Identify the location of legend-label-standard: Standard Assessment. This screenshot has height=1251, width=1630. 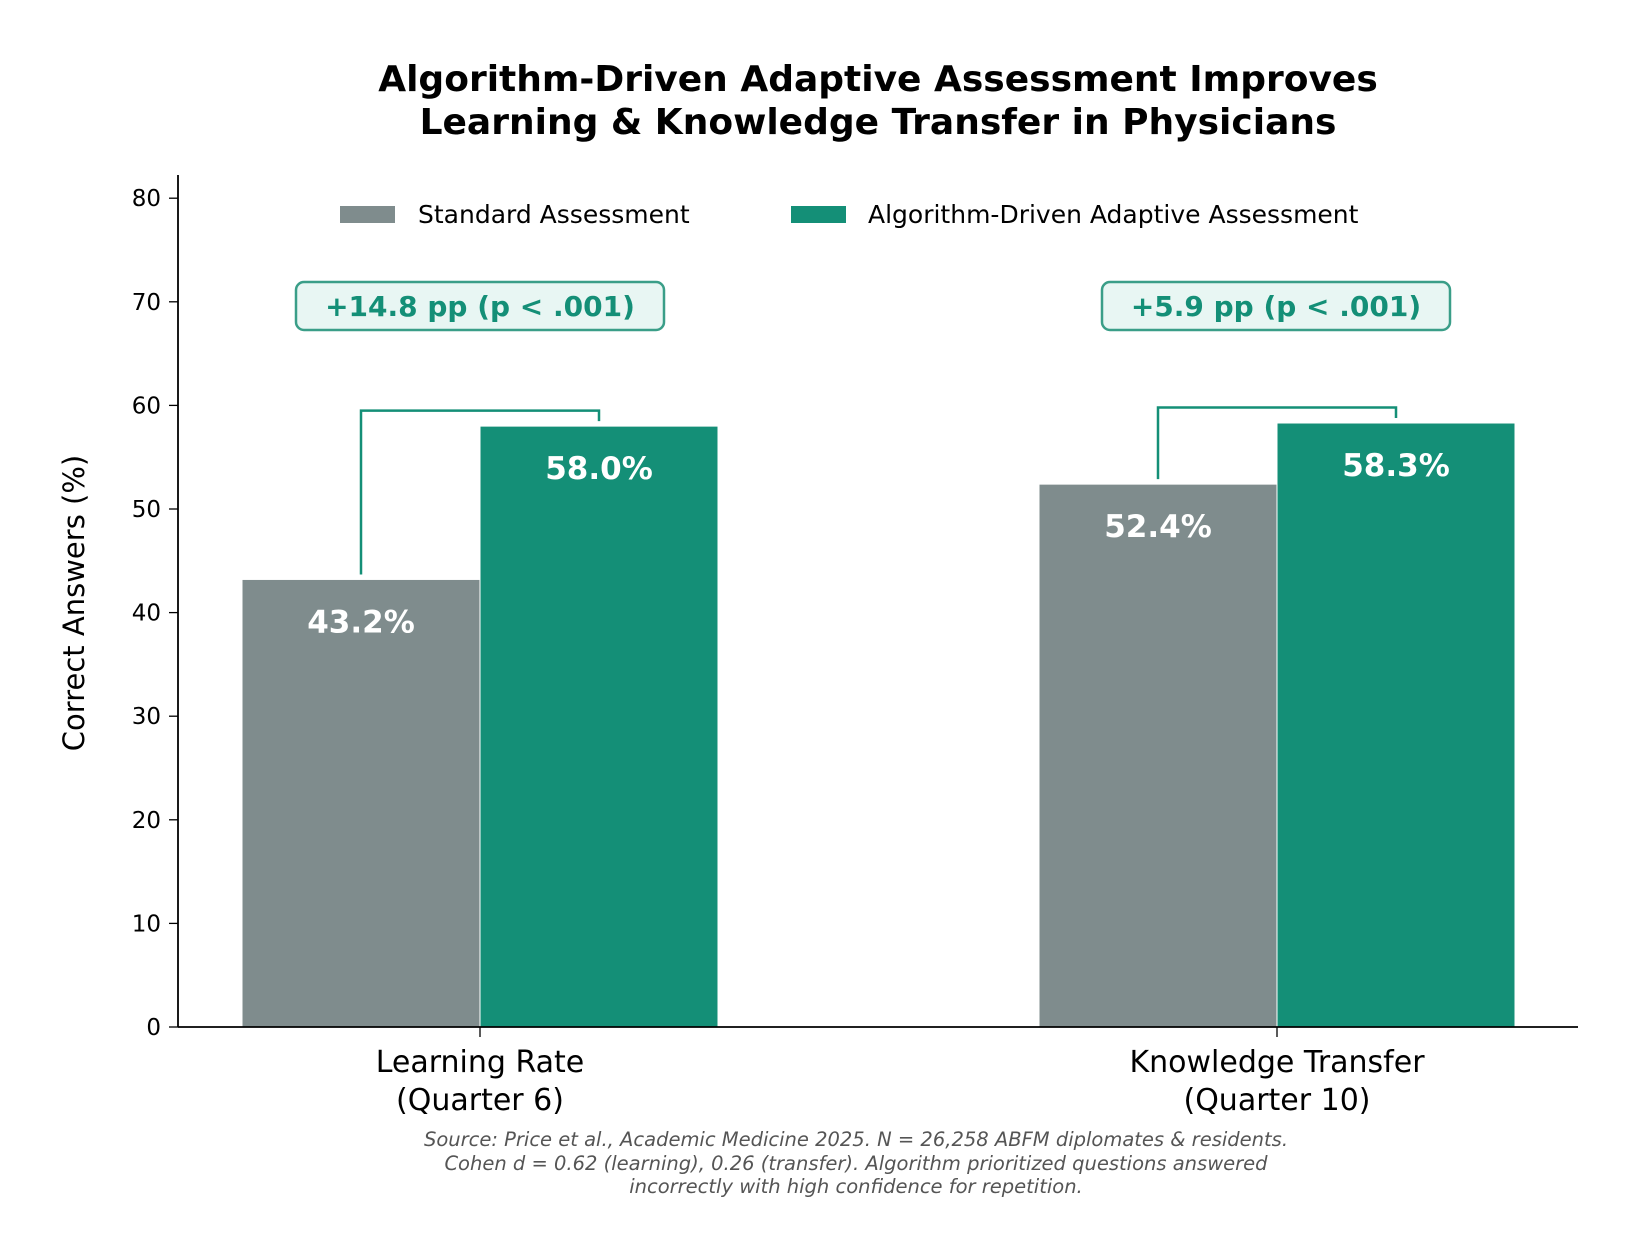
(554, 214).